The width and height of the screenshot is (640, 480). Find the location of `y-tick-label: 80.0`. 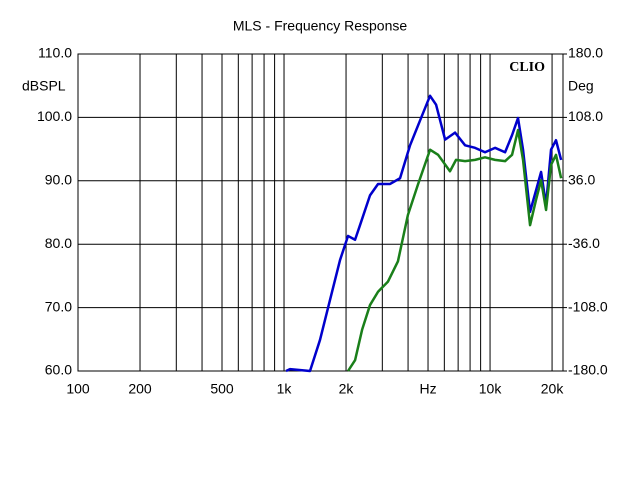

y-tick-label: 80.0 is located at coordinates (58, 243).